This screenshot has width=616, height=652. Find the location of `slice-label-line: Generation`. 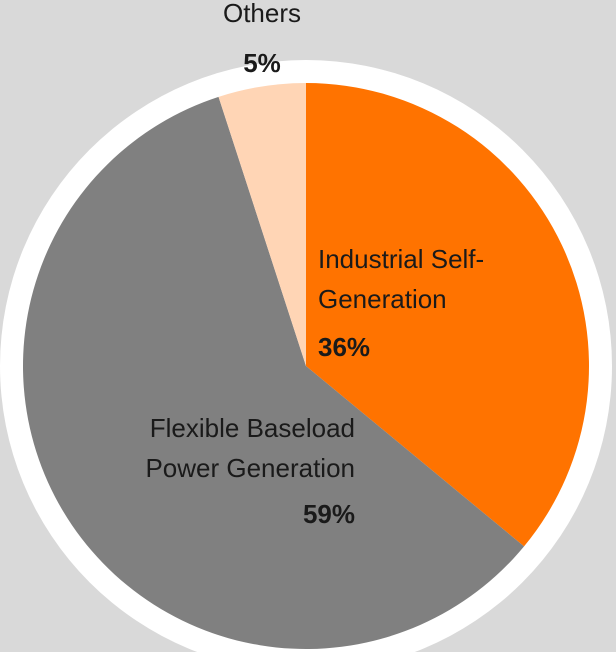

slice-label-line: Generation is located at coordinates (382, 299).